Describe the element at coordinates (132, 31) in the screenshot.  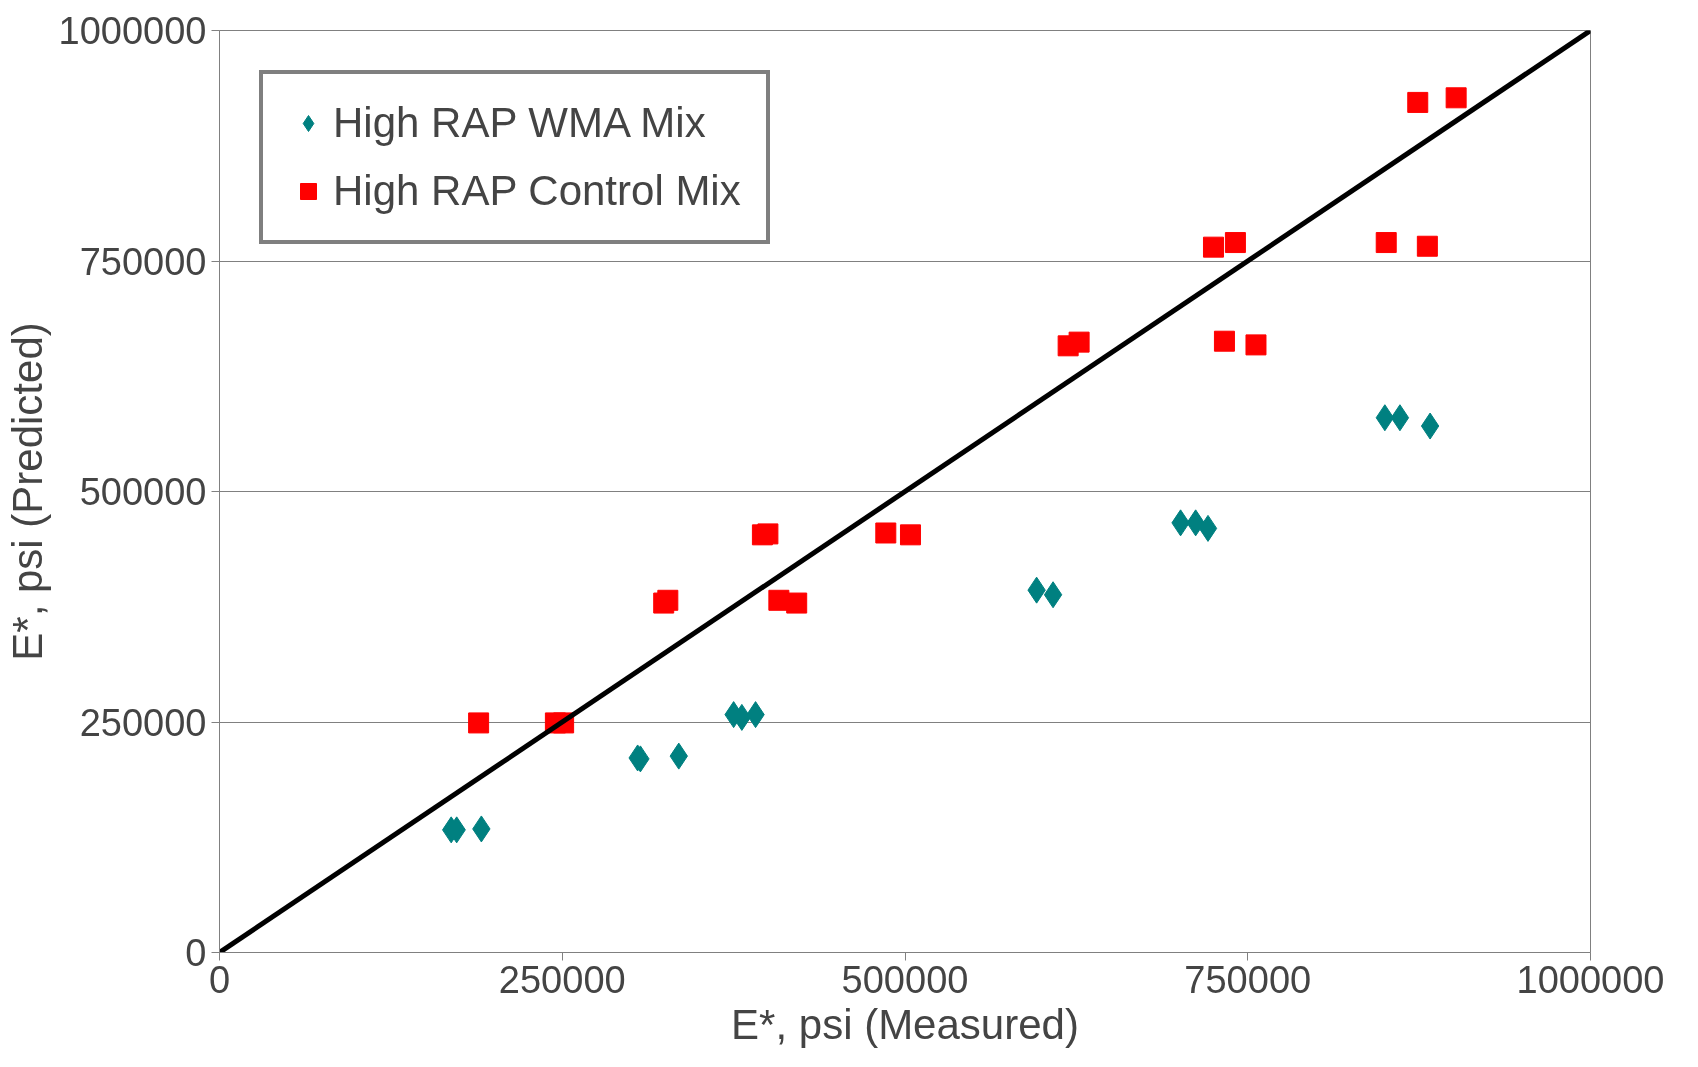
I see `y-tick-label: 1000000` at that location.